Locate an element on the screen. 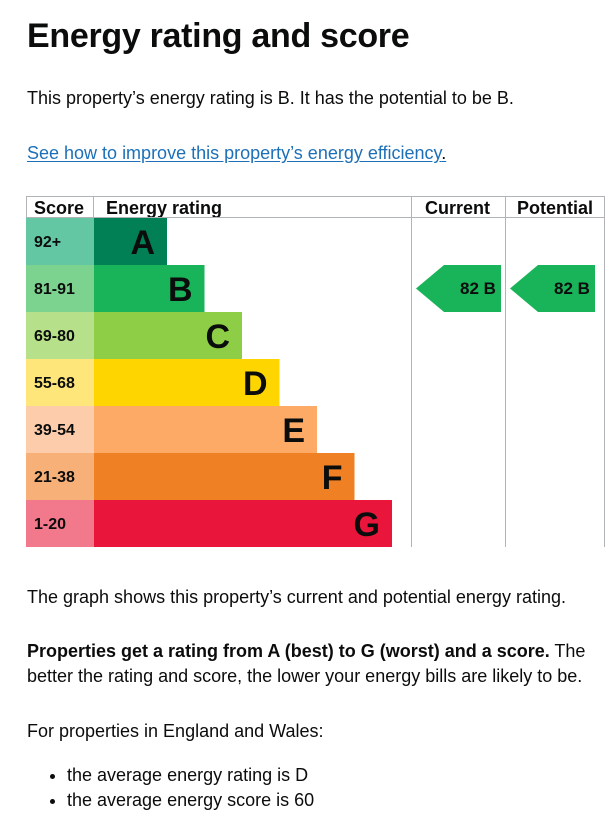  band-bar-b is located at coordinates (149, 288).